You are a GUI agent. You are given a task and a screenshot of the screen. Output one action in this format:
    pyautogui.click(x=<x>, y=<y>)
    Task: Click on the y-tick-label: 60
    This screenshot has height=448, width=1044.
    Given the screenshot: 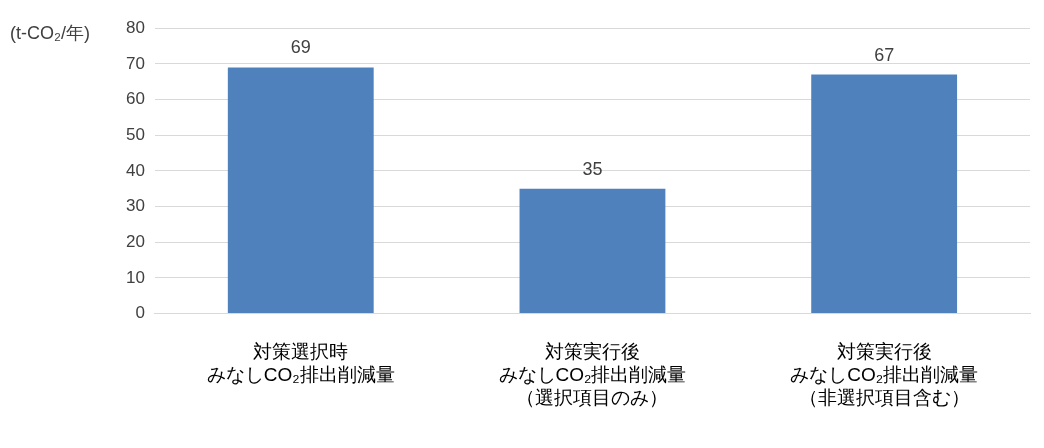 What is the action you would take?
    pyautogui.click(x=135, y=99)
    